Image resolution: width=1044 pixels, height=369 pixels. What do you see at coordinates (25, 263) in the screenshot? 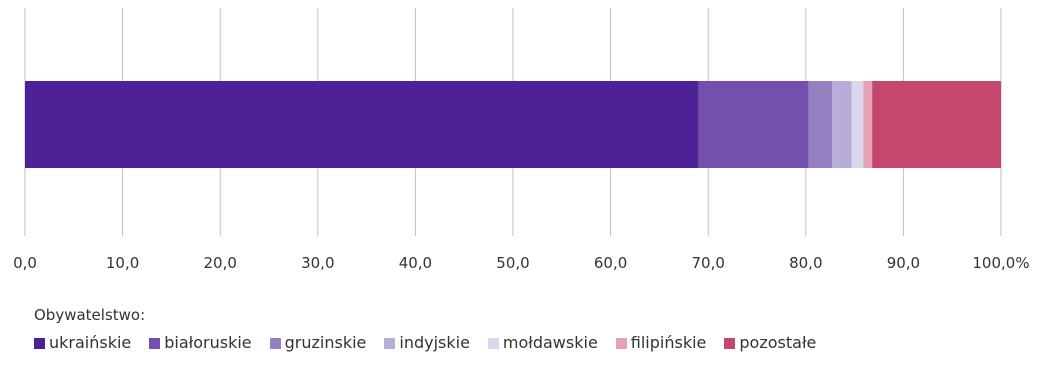
I see `x-tick-label: 0,0` at bounding box center [25, 263].